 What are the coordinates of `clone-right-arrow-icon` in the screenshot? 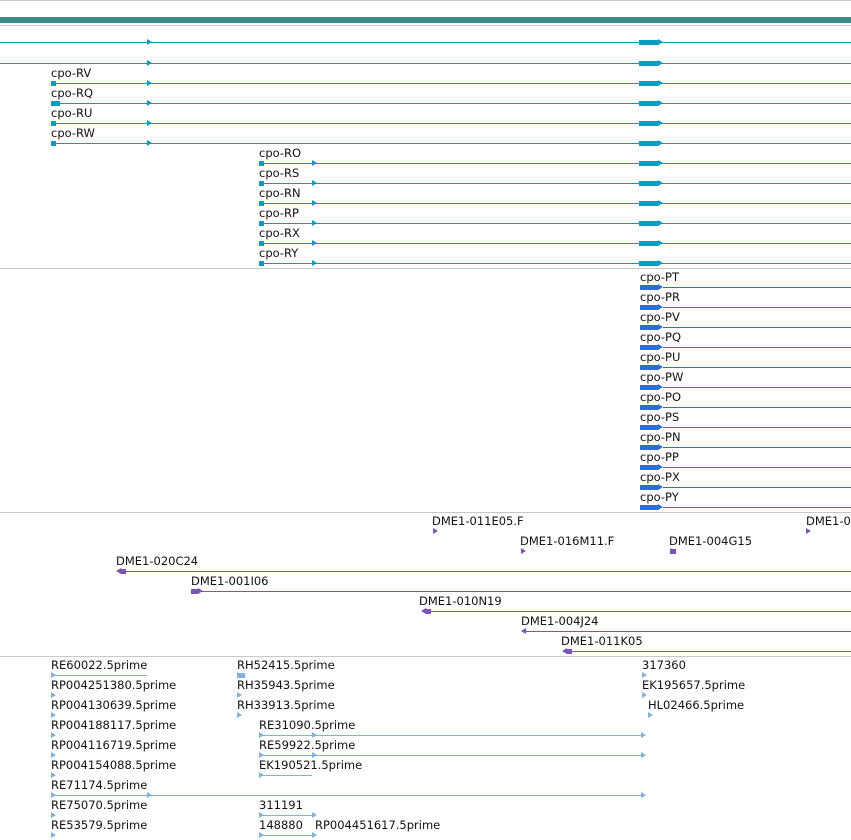 It's located at (808, 531).